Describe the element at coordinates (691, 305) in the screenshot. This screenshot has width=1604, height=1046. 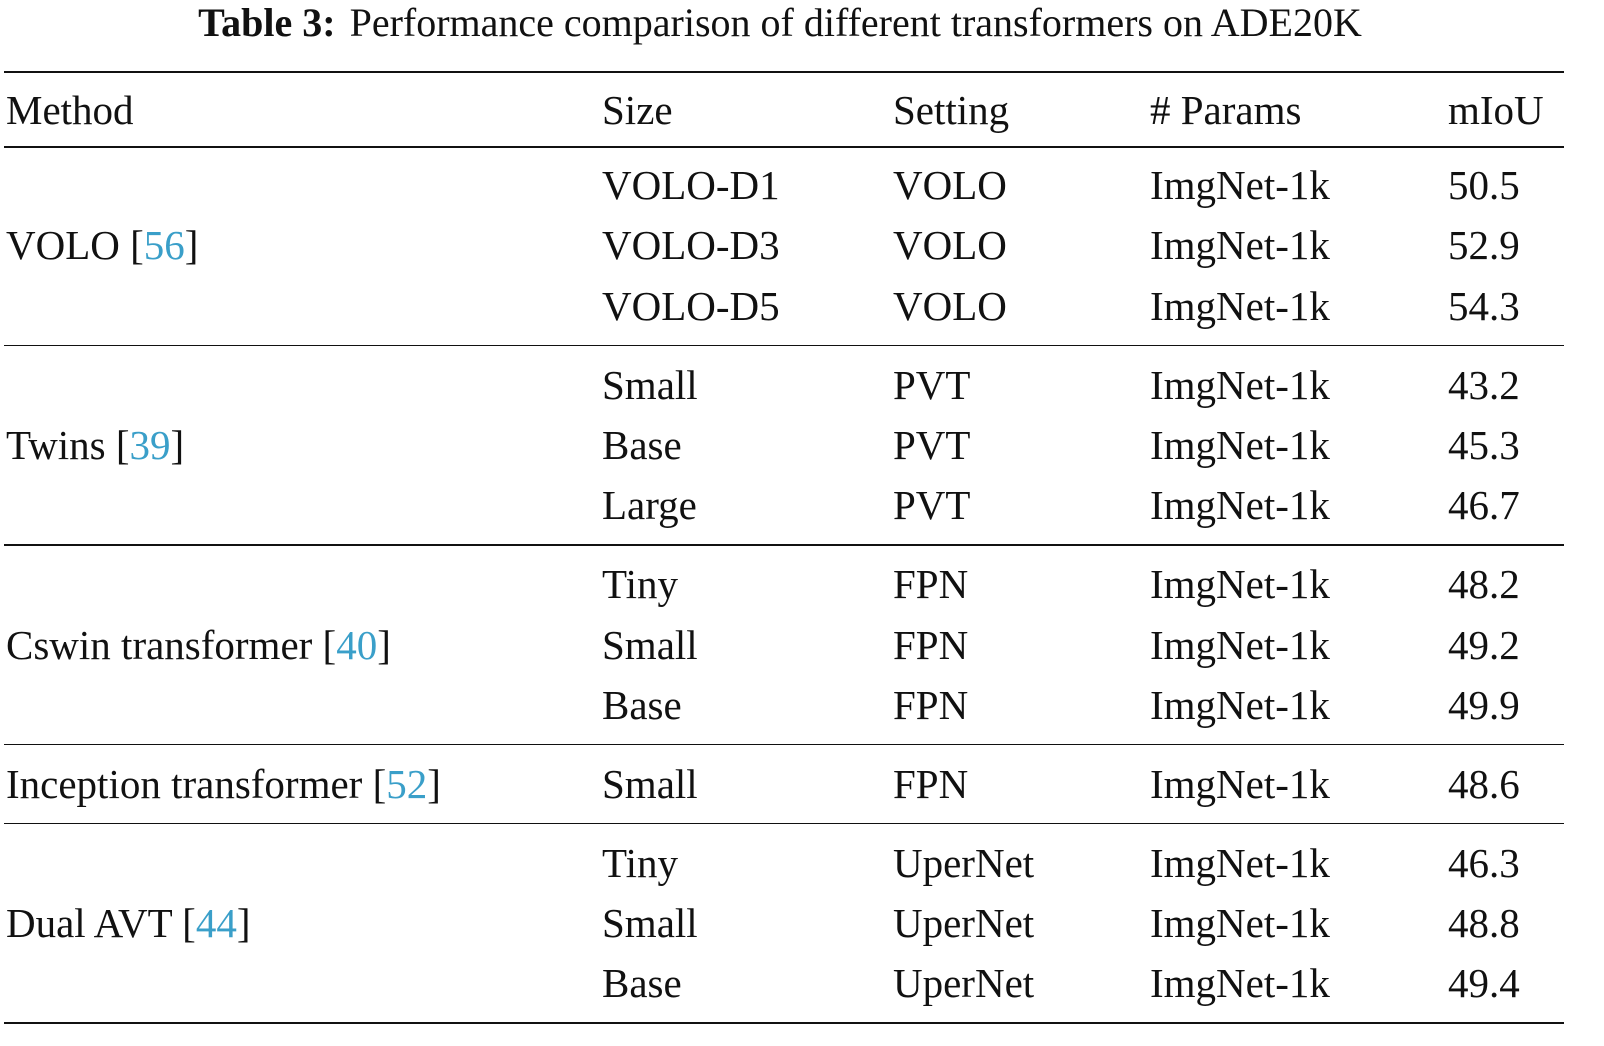
I see `table-cell: VOLO-D5` at that location.